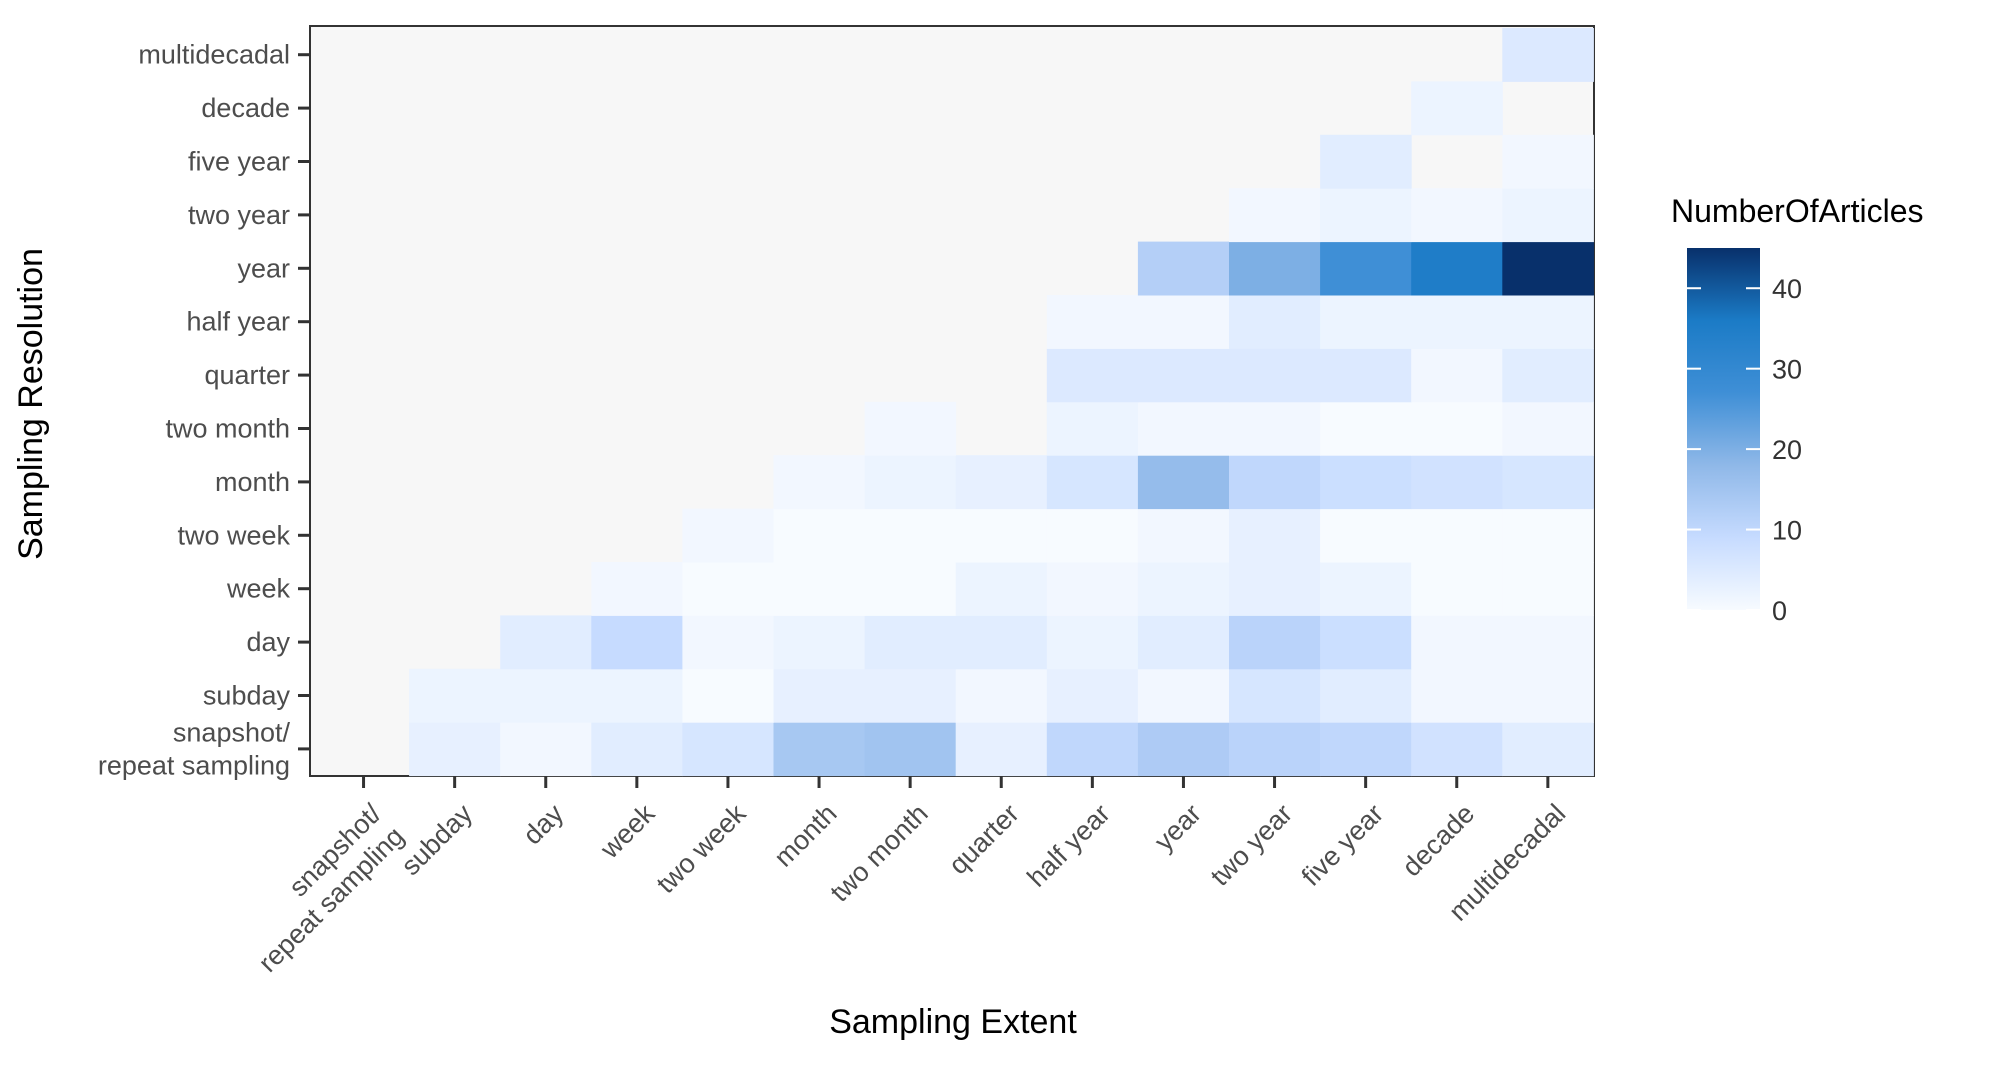 This screenshot has width=2007, height=1067. What do you see at coordinates (1723, 429) in the screenshot?
I see `colorbar-bar` at bounding box center [1723, 429].